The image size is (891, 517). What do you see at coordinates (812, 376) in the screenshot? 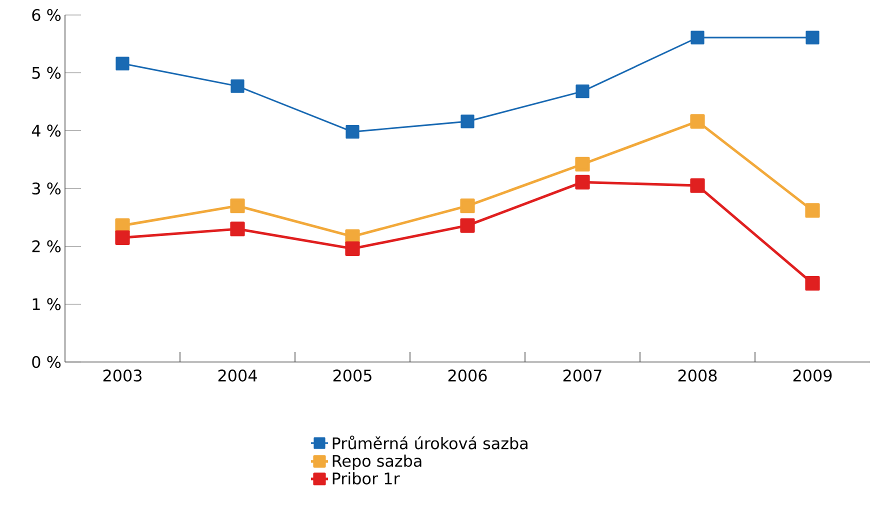
I see `x-tick-label: 2009` at bounding box center [812, 376].